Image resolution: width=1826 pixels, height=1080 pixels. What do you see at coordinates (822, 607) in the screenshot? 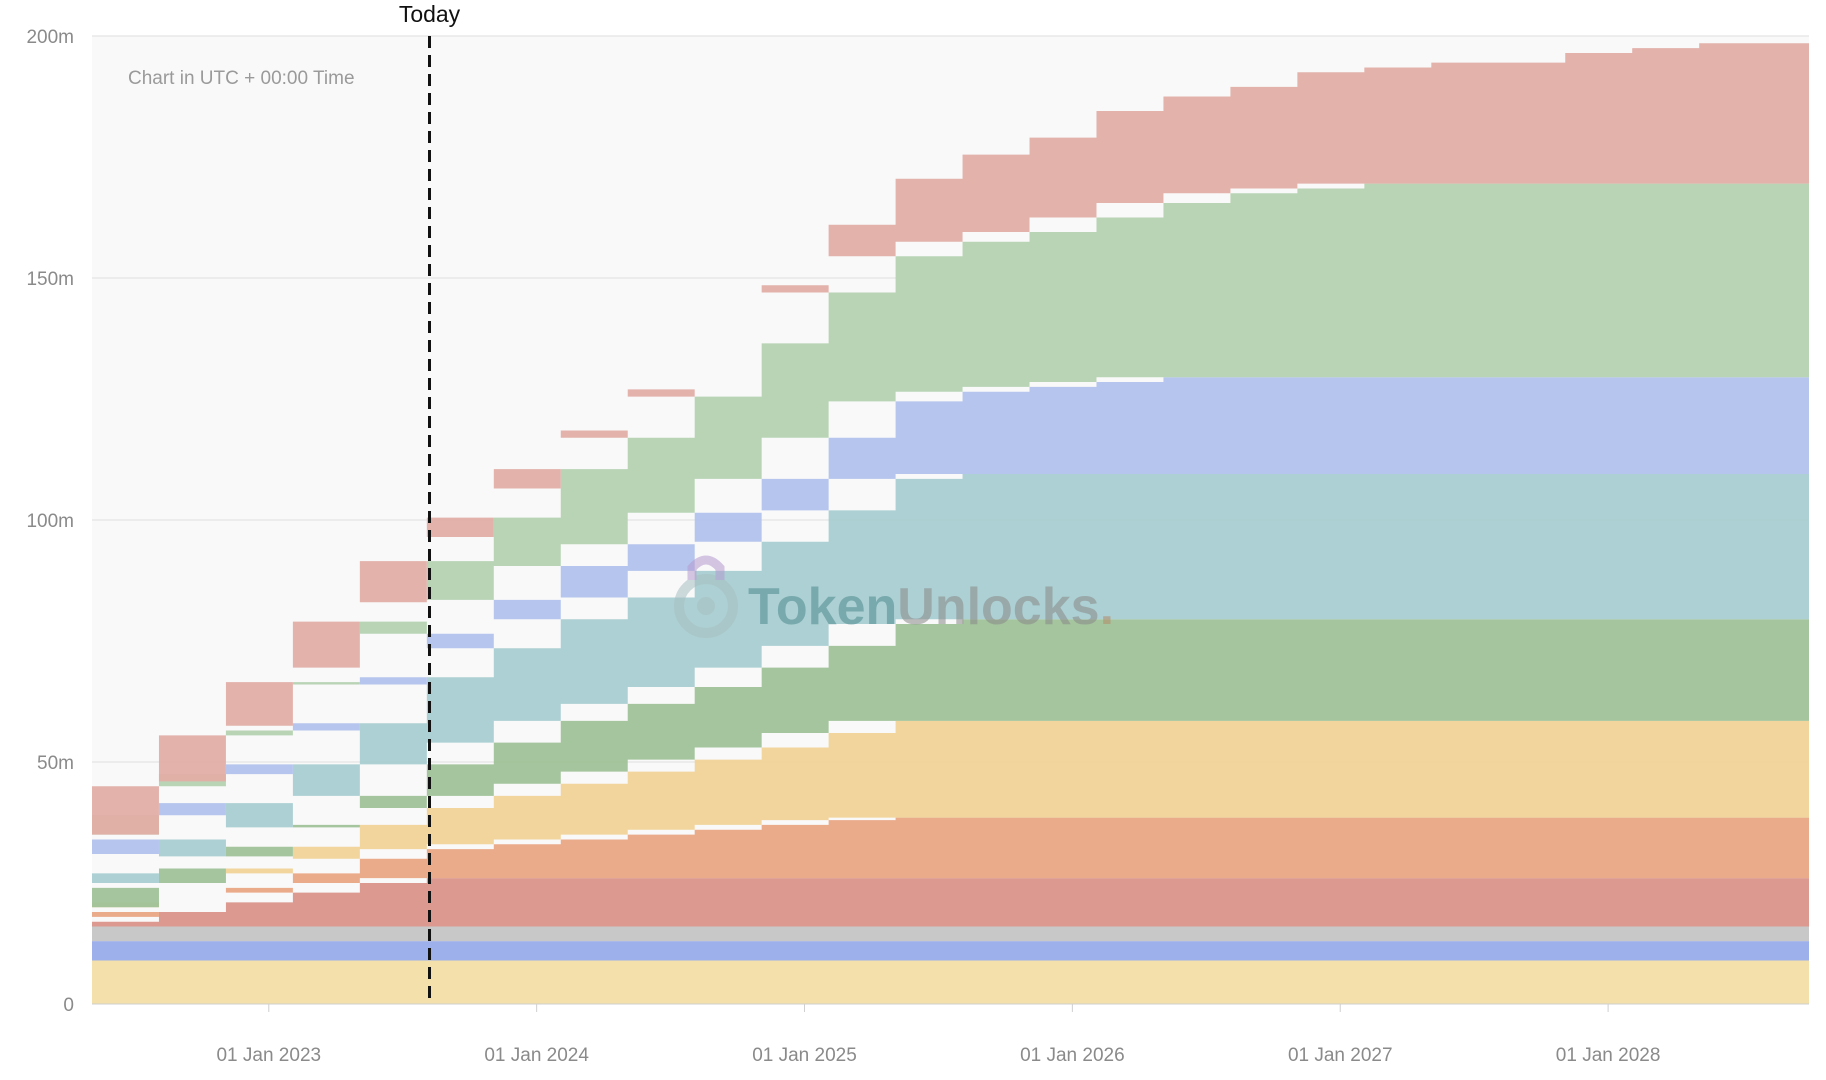
I see `watermark-token-text: Token` at bounding box center [822, 607].